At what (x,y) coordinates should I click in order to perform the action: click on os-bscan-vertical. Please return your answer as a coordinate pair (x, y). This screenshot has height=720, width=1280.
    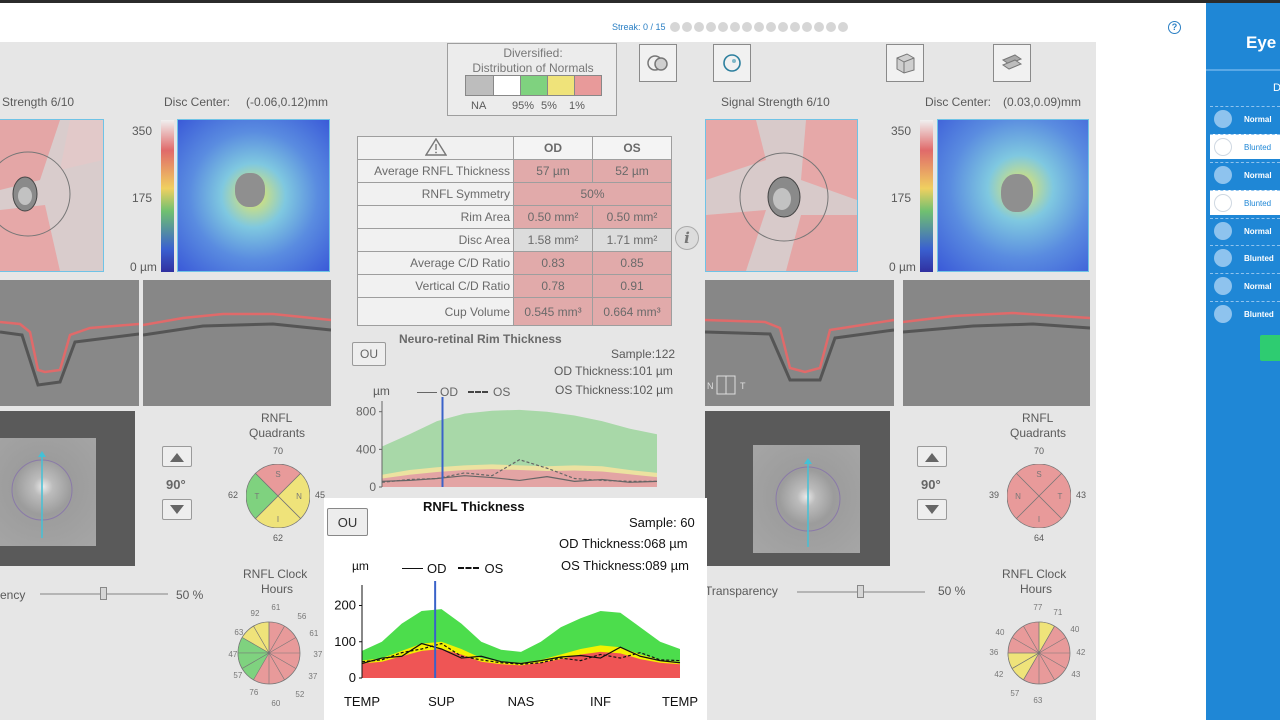
    Looking at the image, I should click on (996, 343).